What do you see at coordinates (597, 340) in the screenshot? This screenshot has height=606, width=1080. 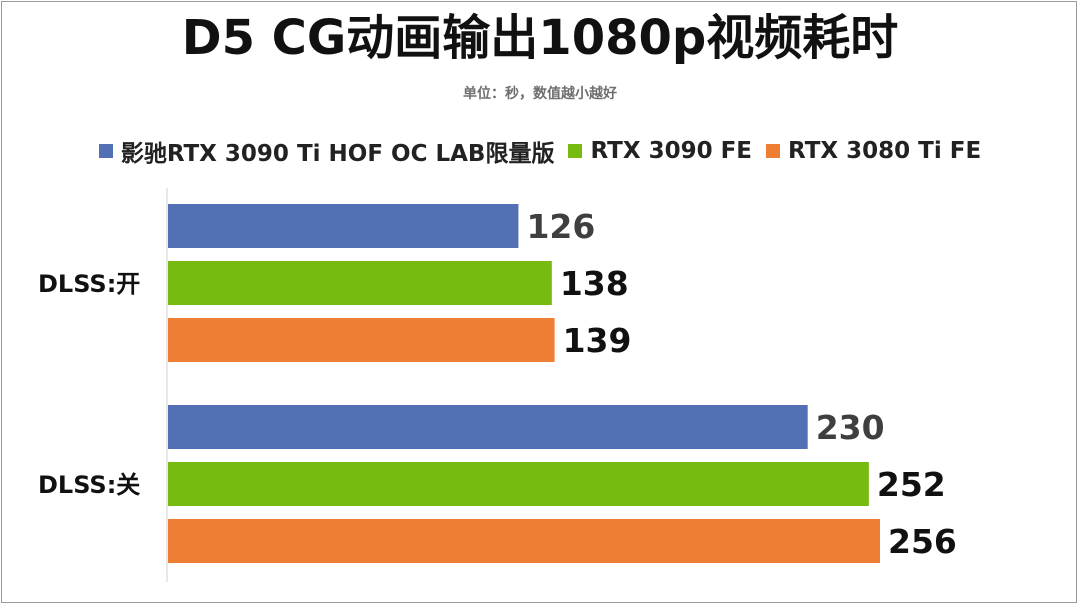 I see `bar-value-label: 139` at bounding box center [597, 340].